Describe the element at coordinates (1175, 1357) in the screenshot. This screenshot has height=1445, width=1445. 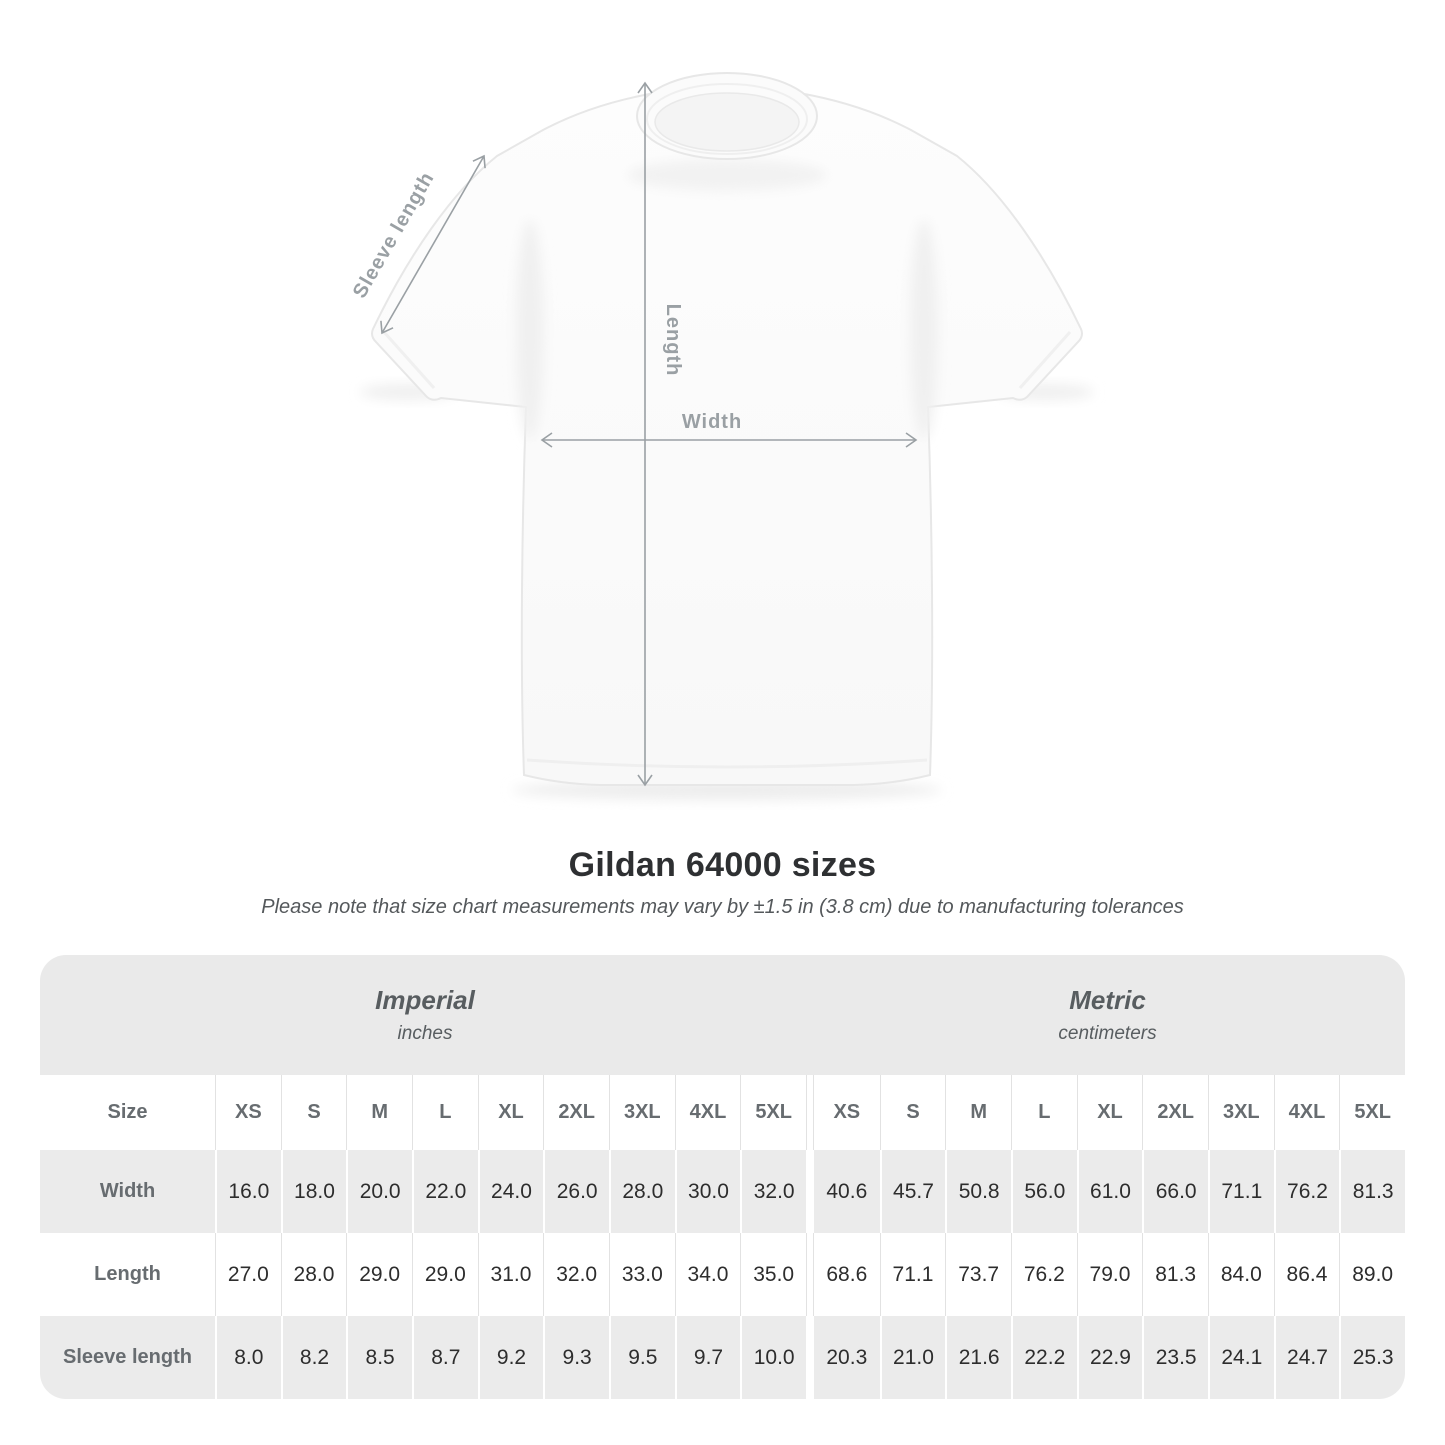
I see `value-cell: 23.5` at that location.